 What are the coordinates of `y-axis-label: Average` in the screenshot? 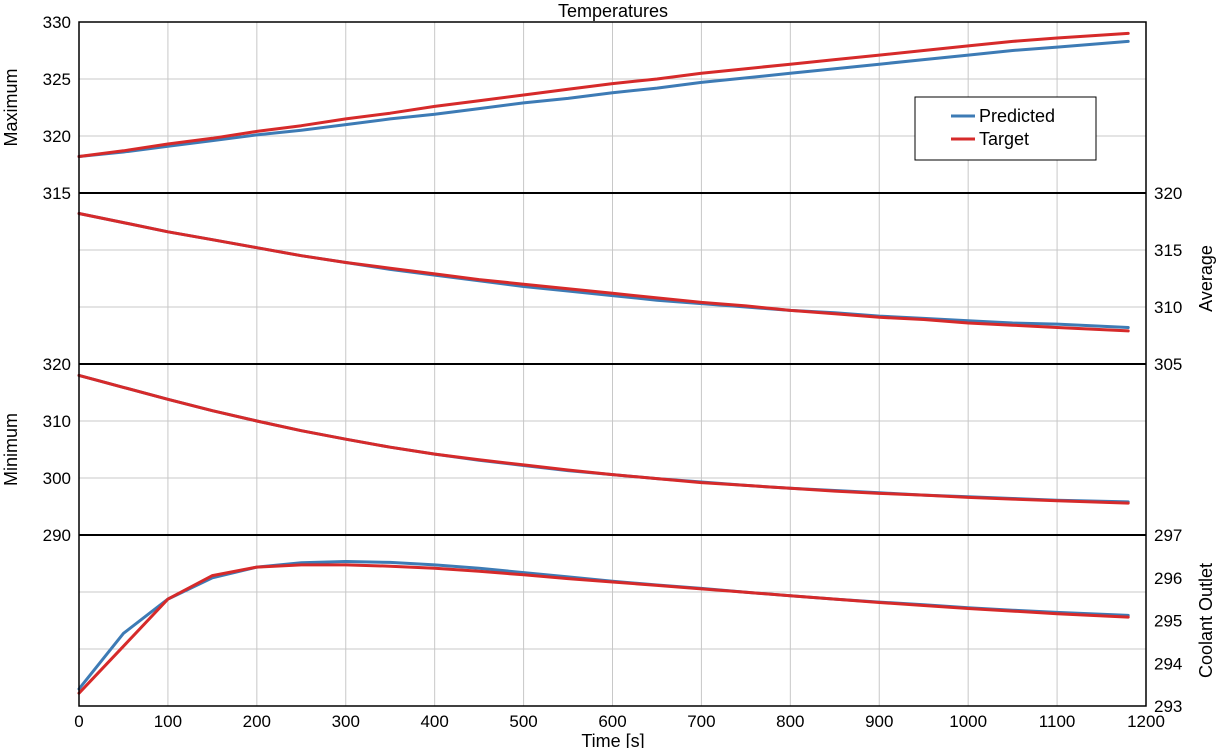 It's located at (1206, 278).